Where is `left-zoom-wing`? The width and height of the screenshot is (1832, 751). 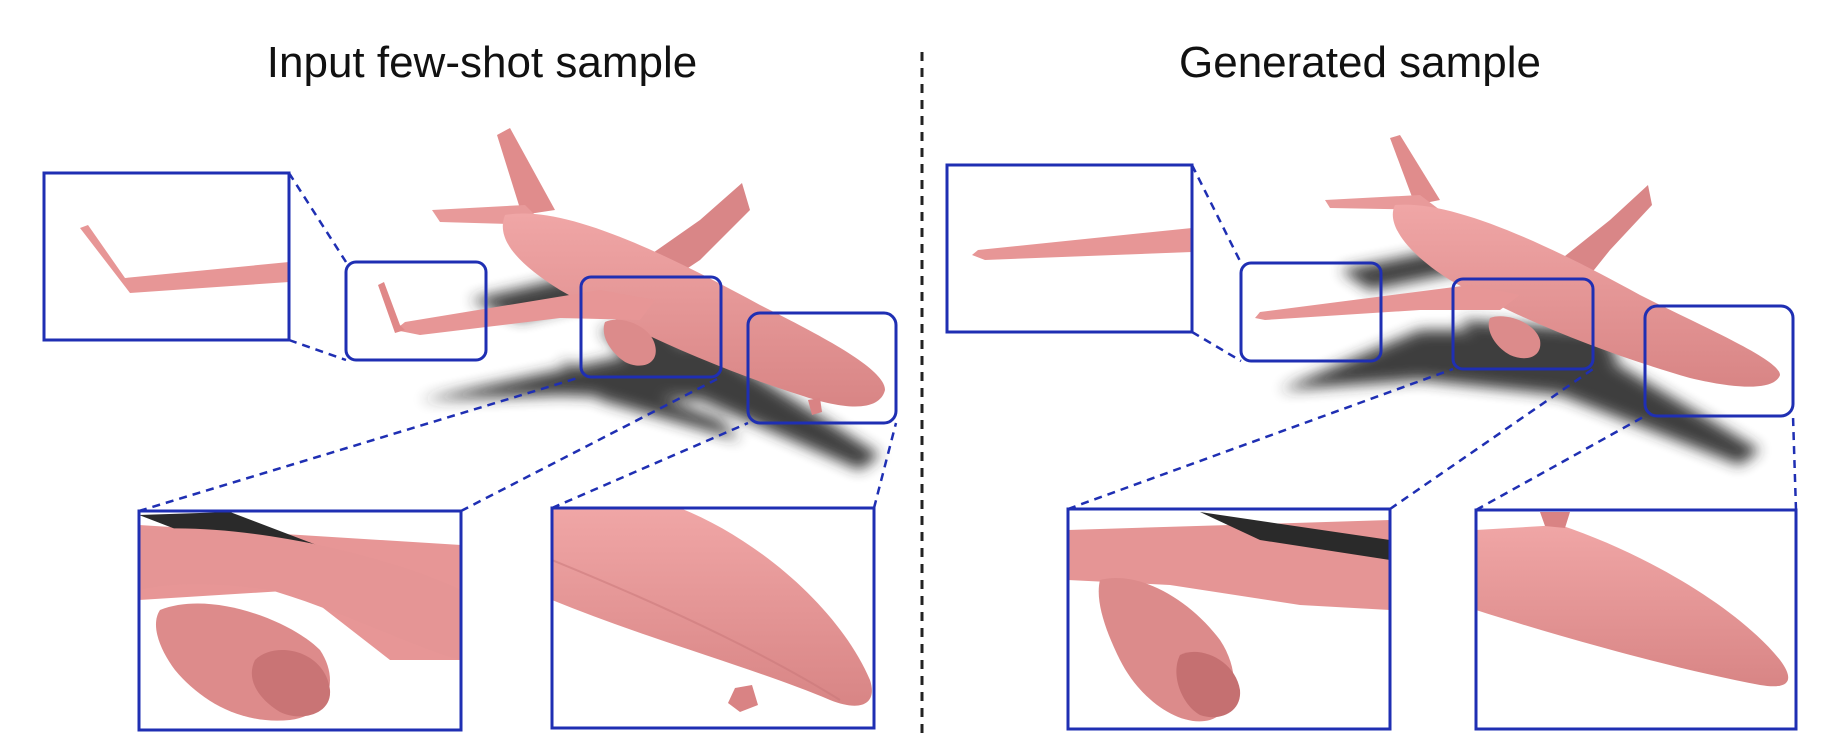 left-zoom-wing is located at coordinates (166, 256).